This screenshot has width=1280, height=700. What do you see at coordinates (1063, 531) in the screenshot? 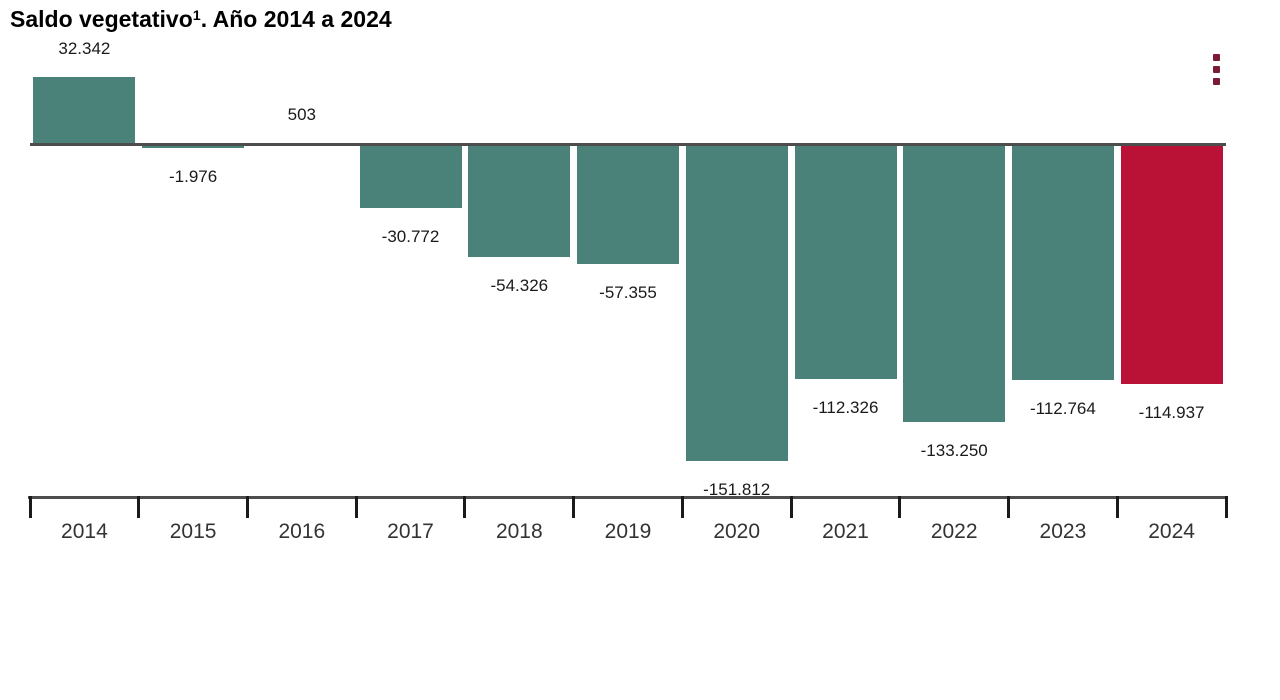
I see `x-axis-label-2023: 2023` at bounding box center [1063, 531].